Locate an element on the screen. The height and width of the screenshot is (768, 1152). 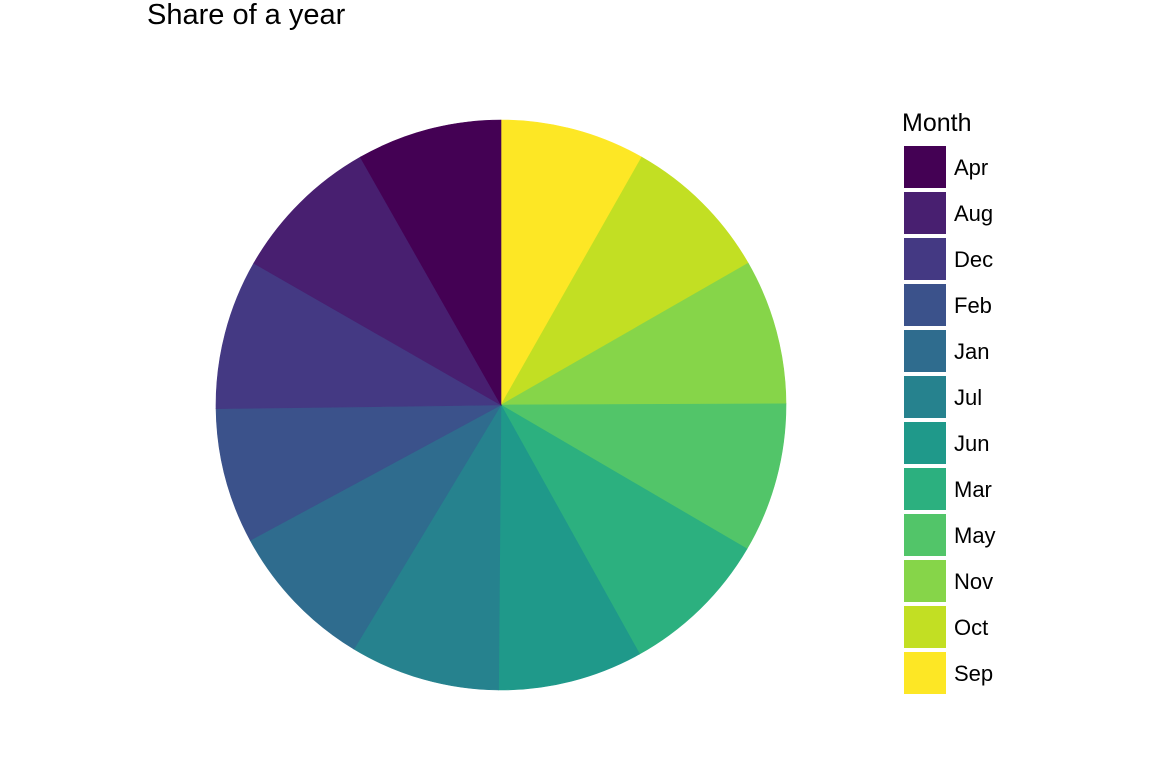
pie-slice-nov is located at coordinates (643, 334).